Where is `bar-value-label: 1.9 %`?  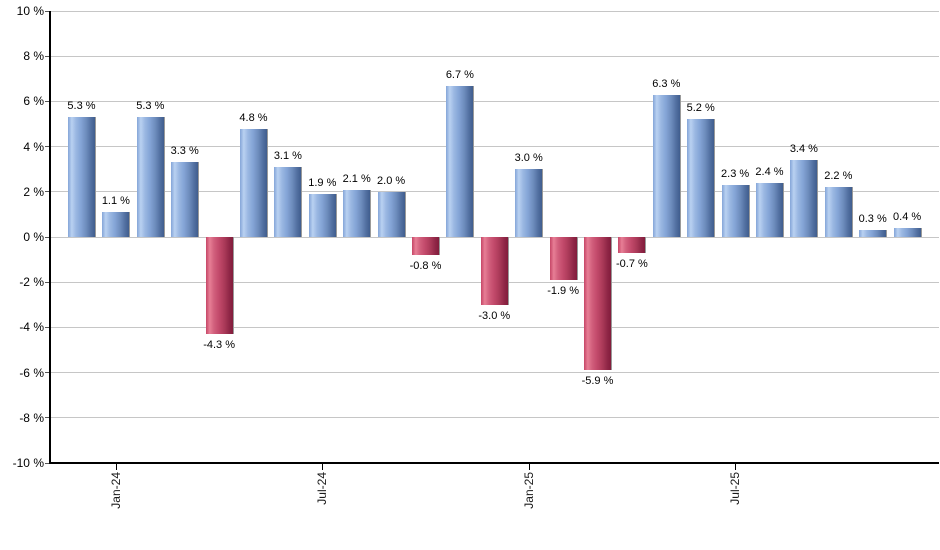
bar-value-label: 1.9 % is located at coordinates (322, 183).